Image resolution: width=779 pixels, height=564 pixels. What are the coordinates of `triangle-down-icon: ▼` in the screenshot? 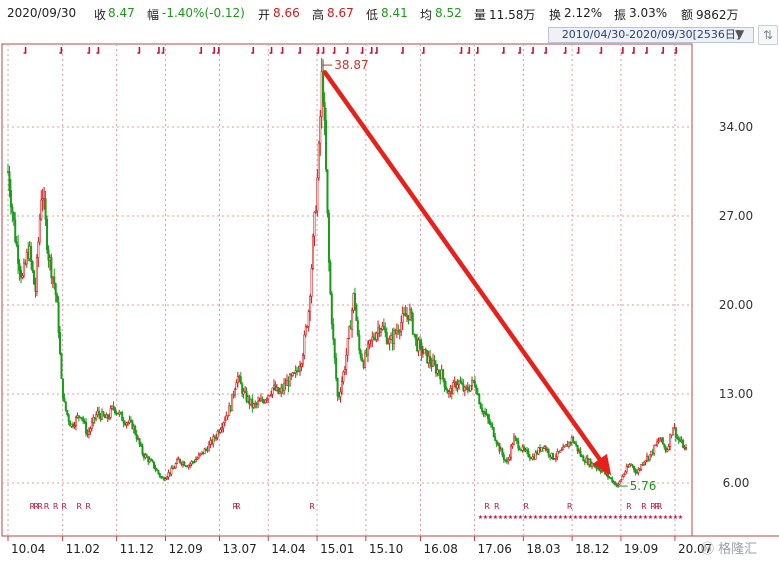 It's located at (740, 34).